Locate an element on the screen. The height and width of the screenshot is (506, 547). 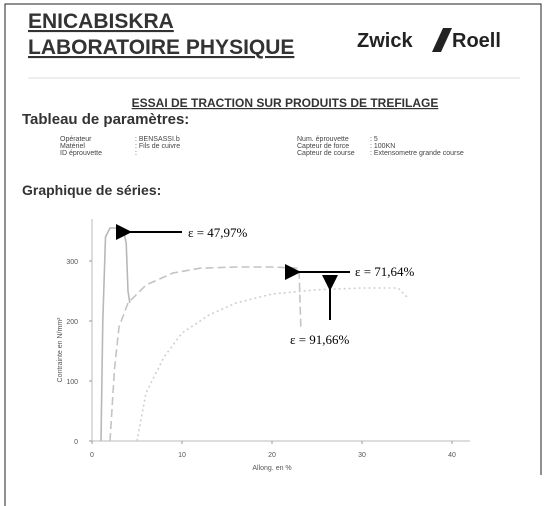
param-value: : Fils de cuivre is located at coordinates (157, 146).